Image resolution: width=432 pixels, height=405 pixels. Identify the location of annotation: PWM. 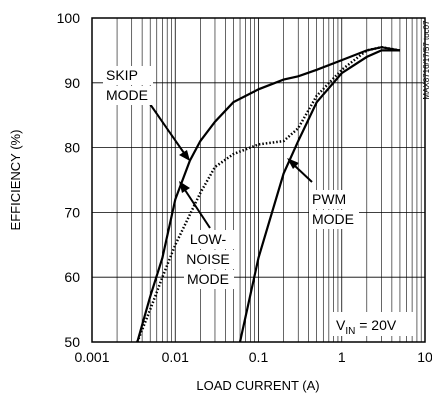
(329, 199).